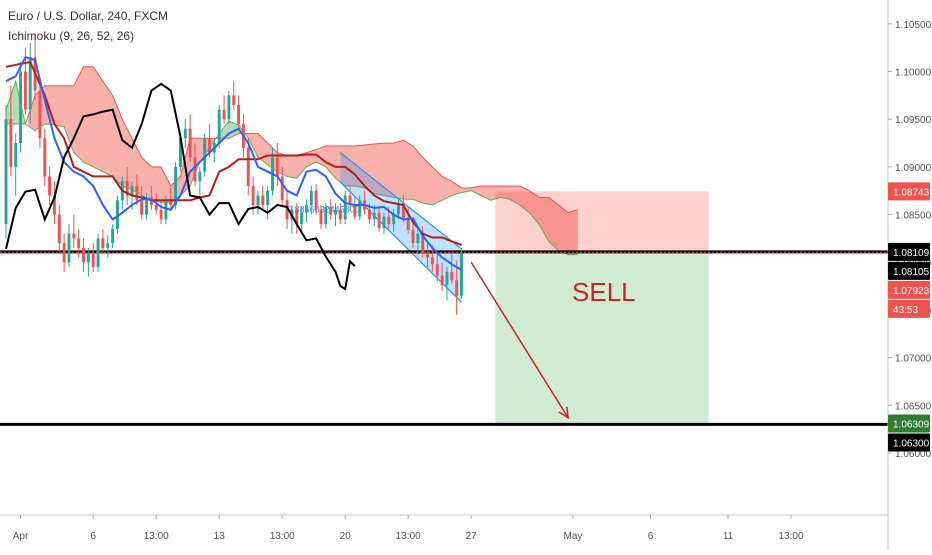 The image size is (932, 555). Describe the element at coordinates (88, 16) in the screenshot. I see `chart-title: Euro / U.S. Dollar, 240, FXCM` at that location.